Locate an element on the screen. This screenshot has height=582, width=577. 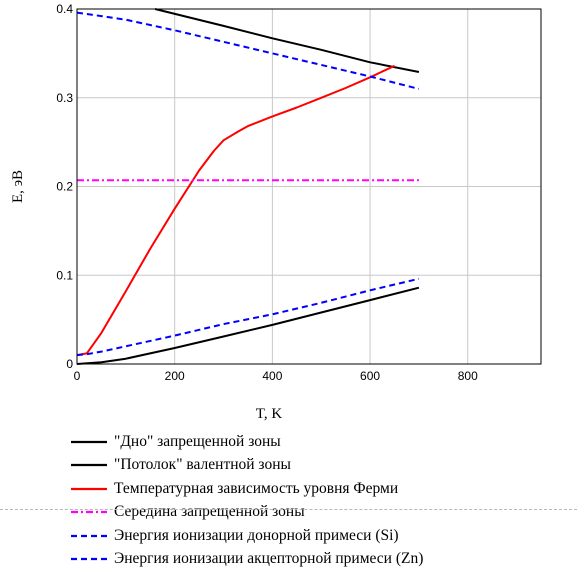
x-tick-label: 600 is located at coordinates (370, 376).